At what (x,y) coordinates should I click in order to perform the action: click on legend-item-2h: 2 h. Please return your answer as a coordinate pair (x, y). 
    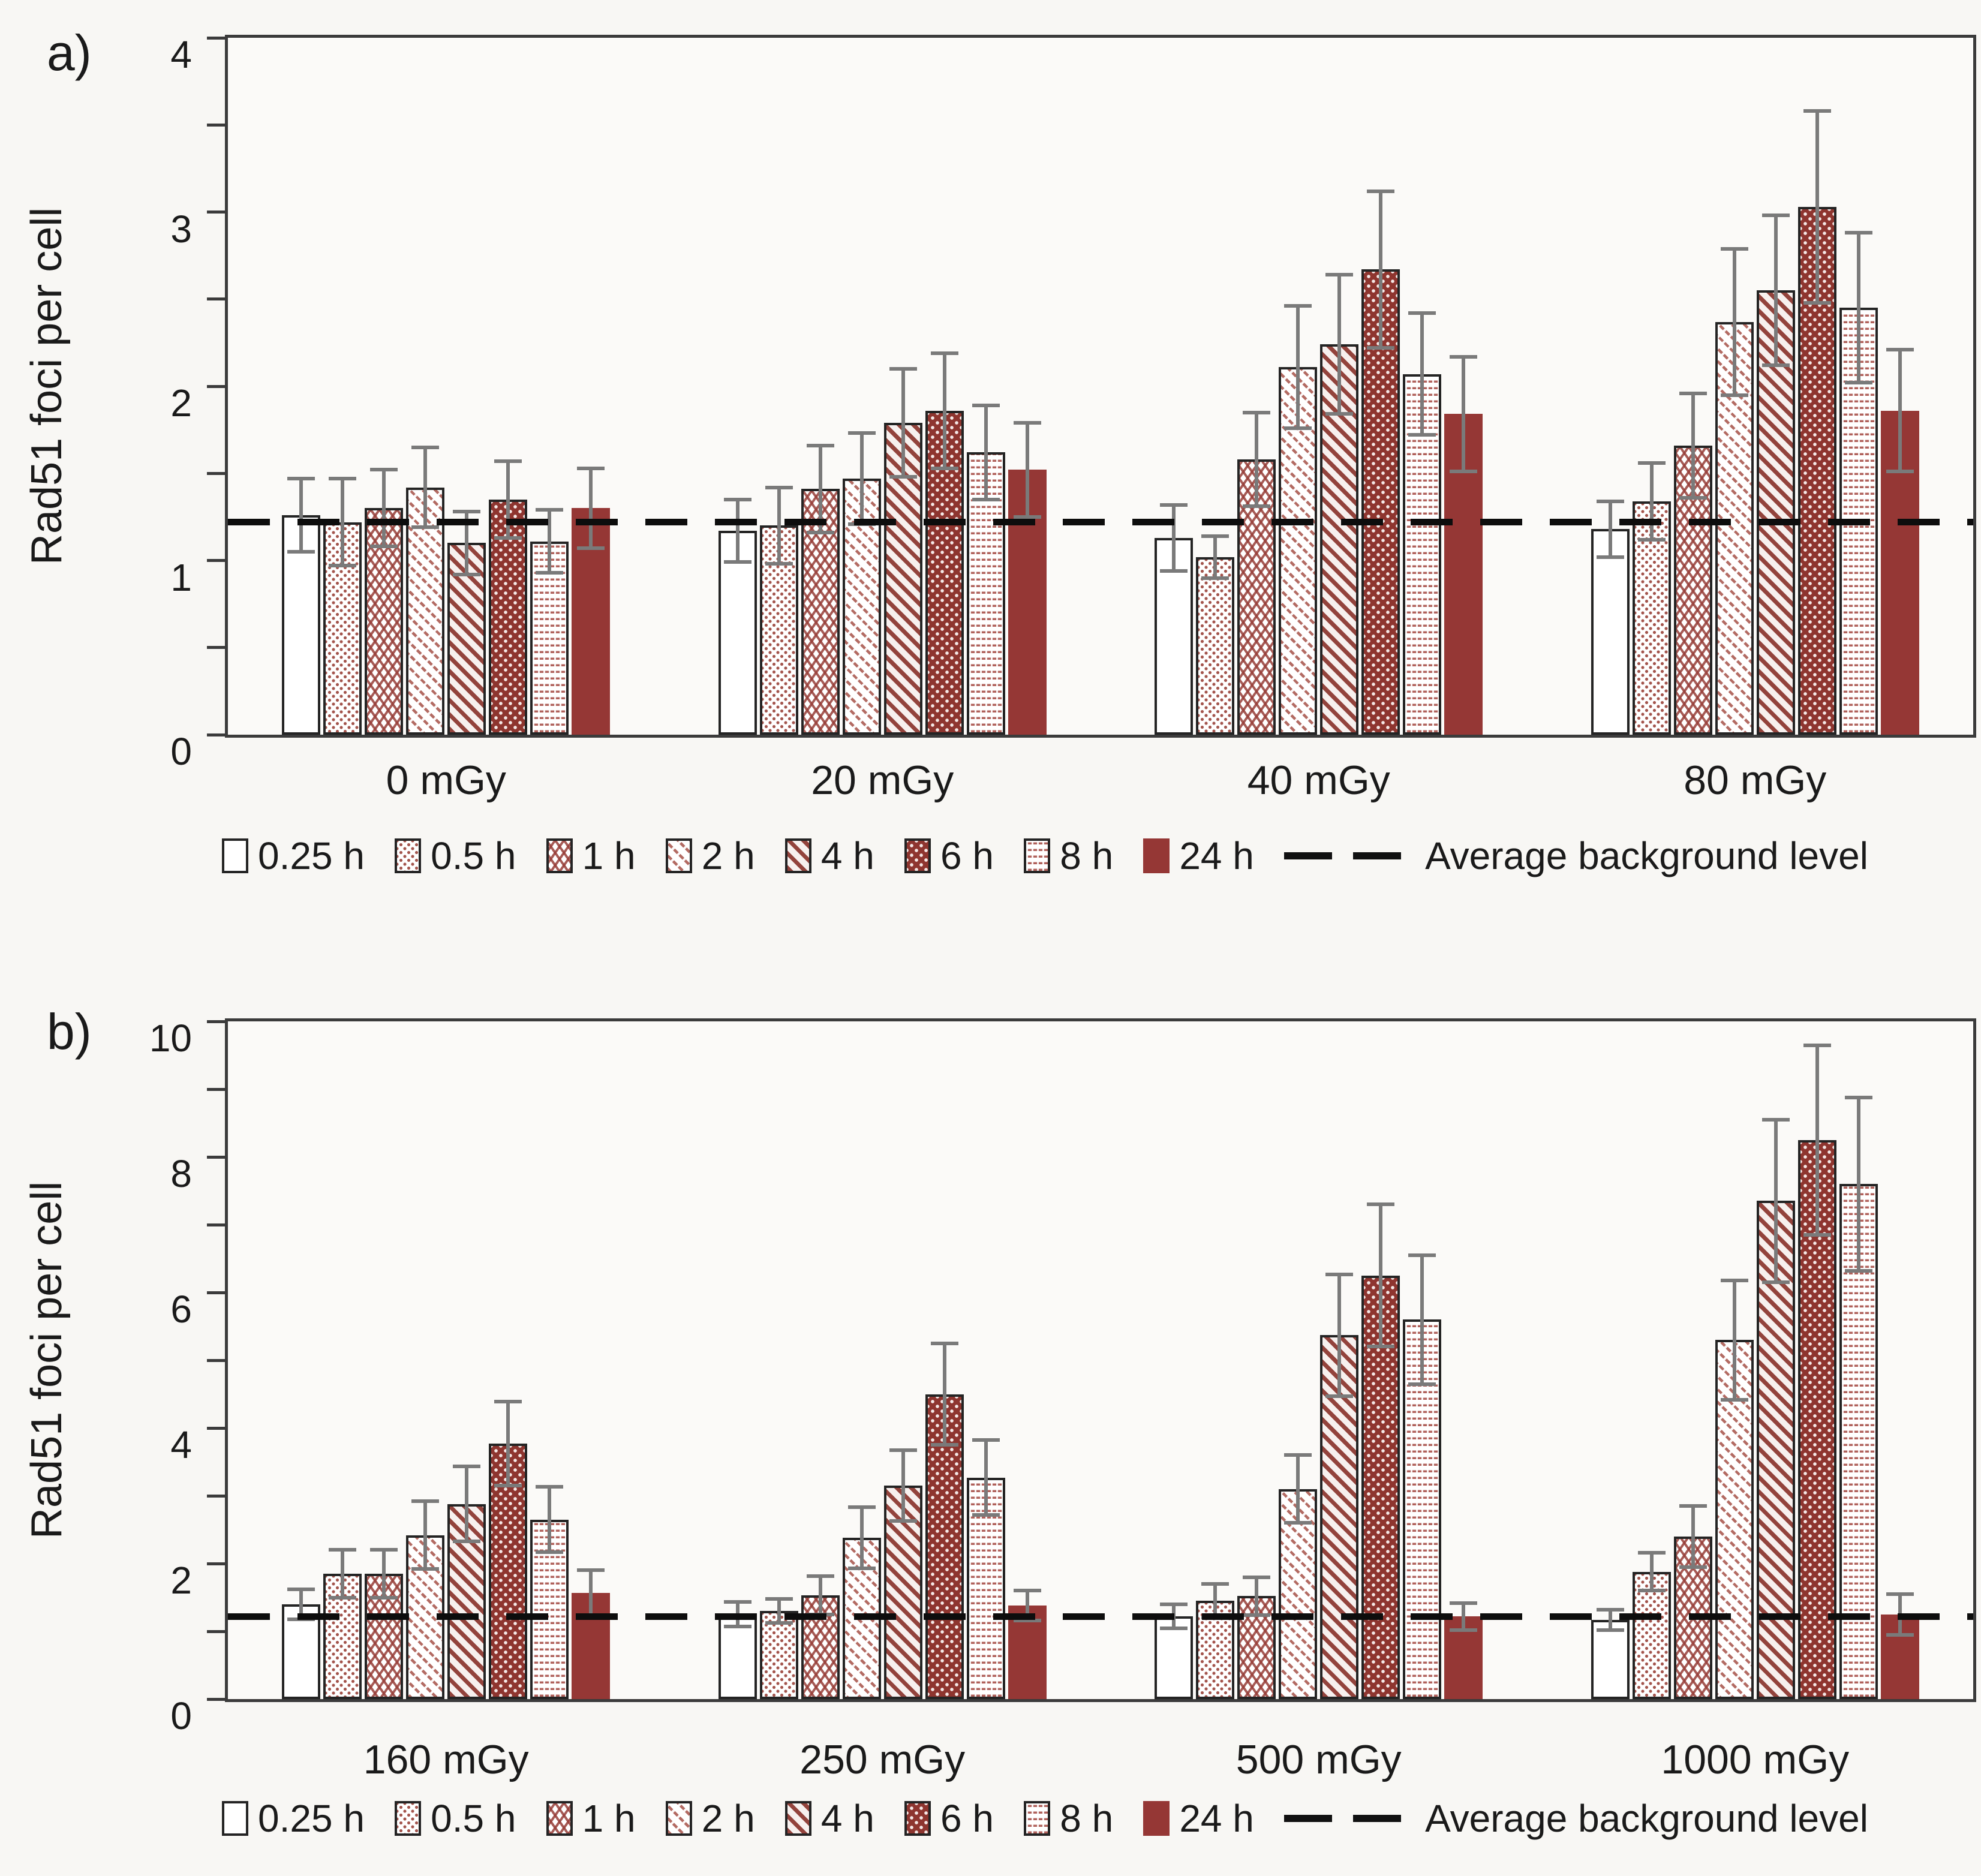
    Looking at the image, I should click on (710, 1819).